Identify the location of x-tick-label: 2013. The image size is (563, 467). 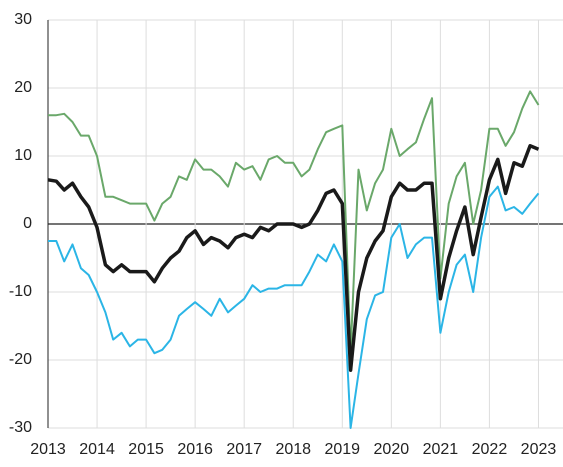
(48, 449).